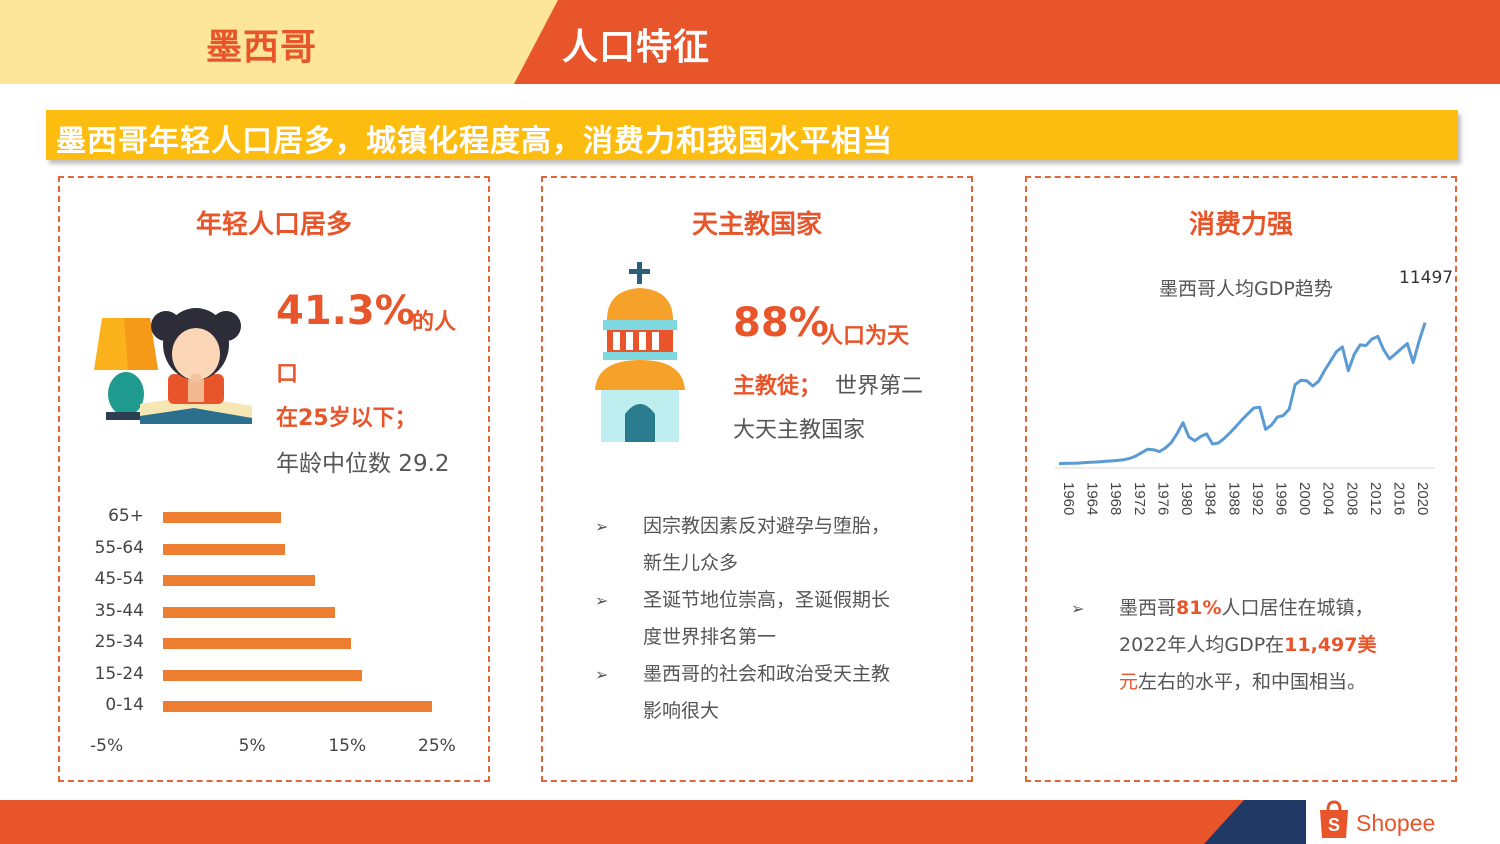 The height and width of the screenshot is (844, 1500). What do you see at coordinates (681, 711) in the screenshot?
I see `bullet-text: 影响很大` at bounding box center [681, 711].